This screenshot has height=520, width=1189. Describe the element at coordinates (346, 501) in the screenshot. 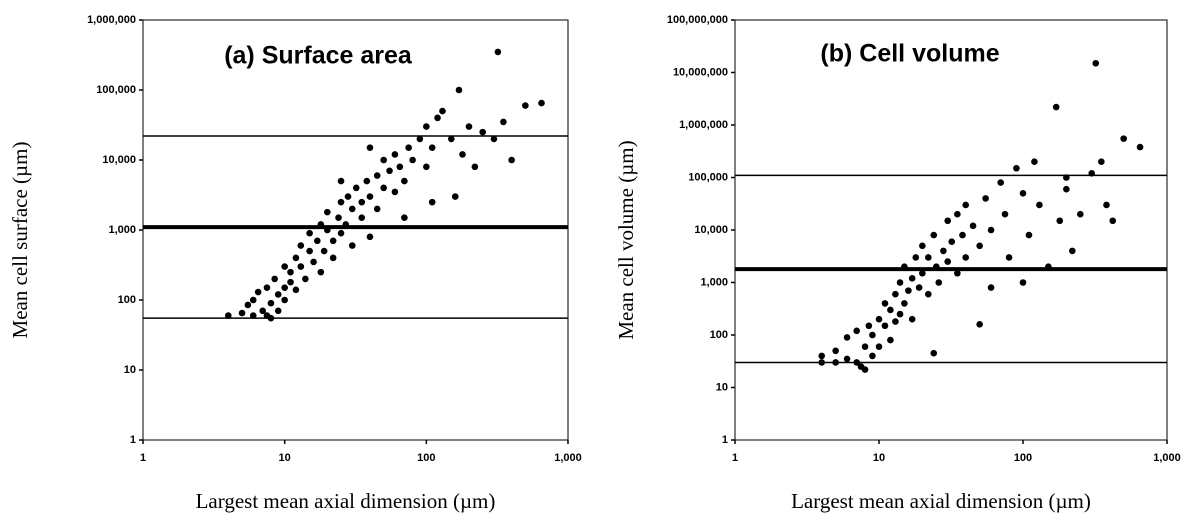

I see `x-axis-label: Largest mean axial dimension (µm)` at that location.